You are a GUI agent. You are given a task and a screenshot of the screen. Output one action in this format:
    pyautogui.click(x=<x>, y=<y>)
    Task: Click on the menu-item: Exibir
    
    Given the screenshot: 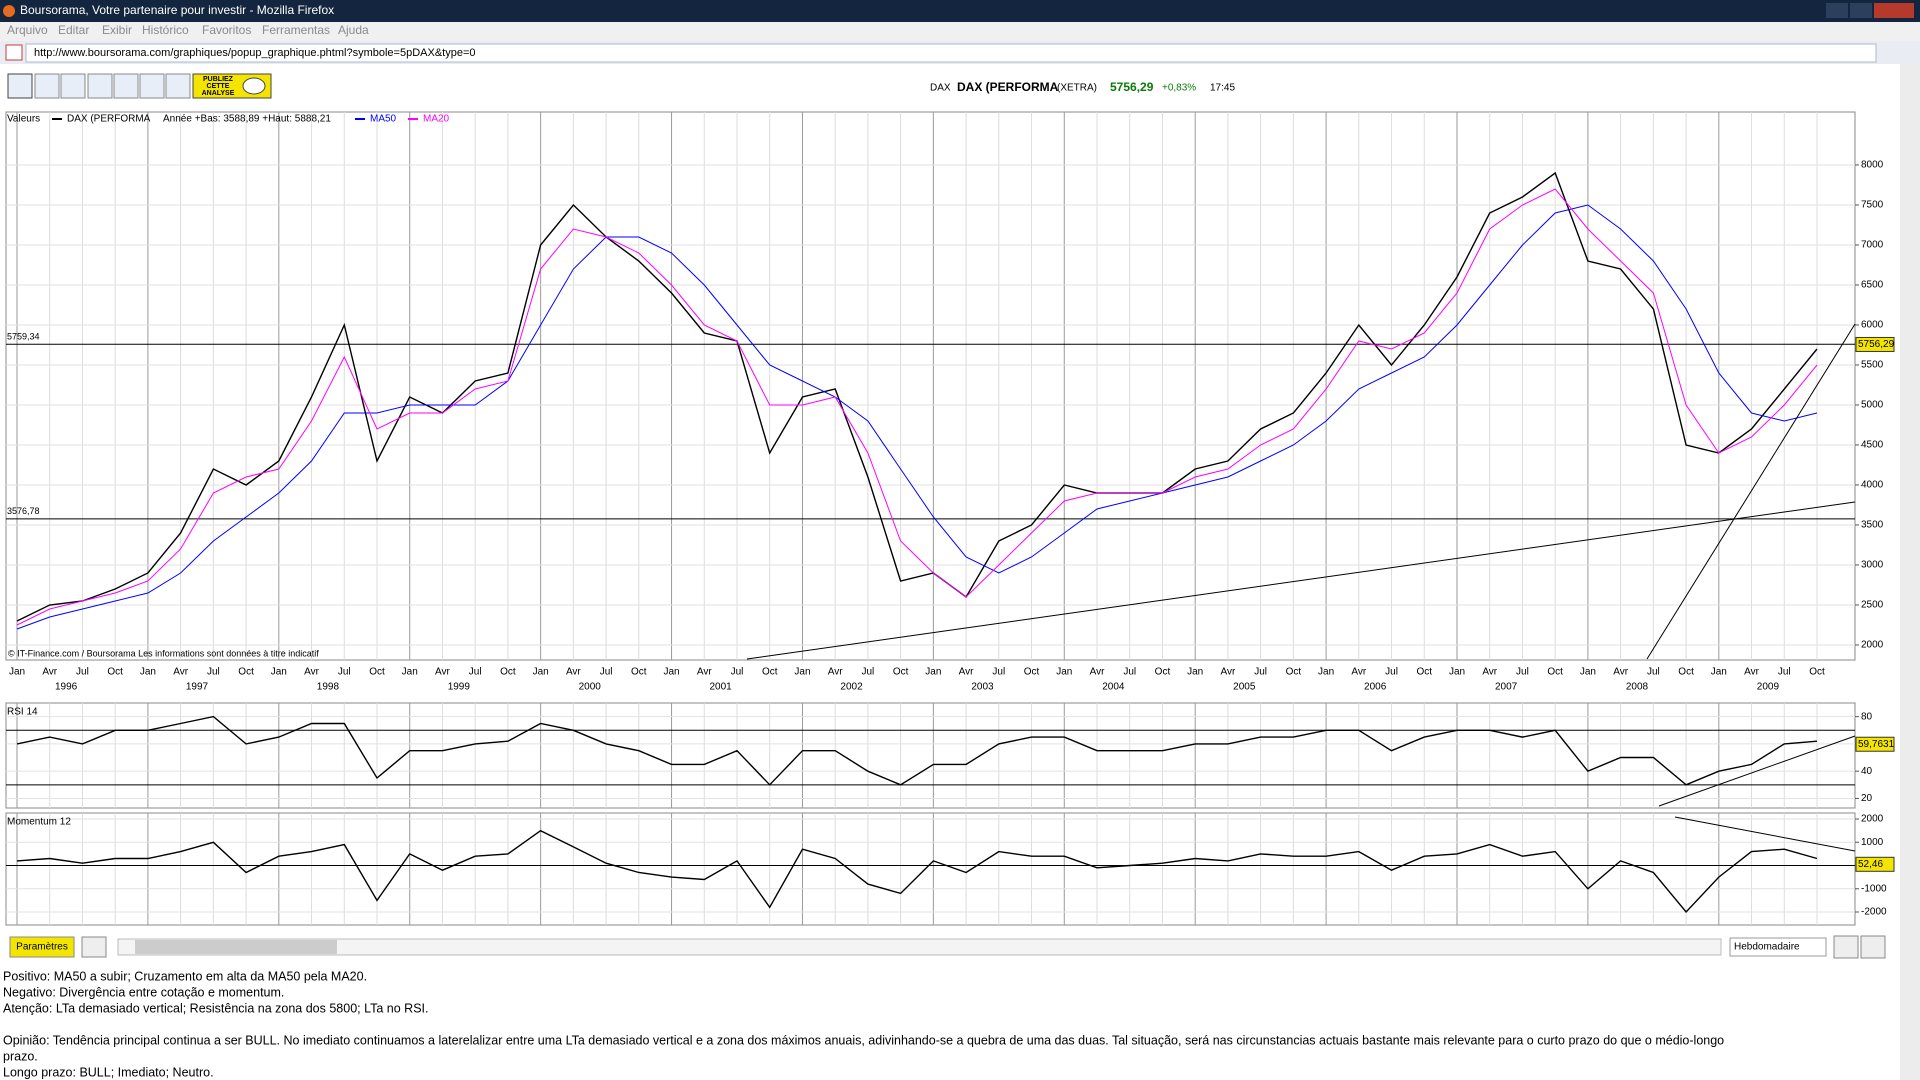 What is the action you would take?
    pyautogui.click(x=117, y=30)
    